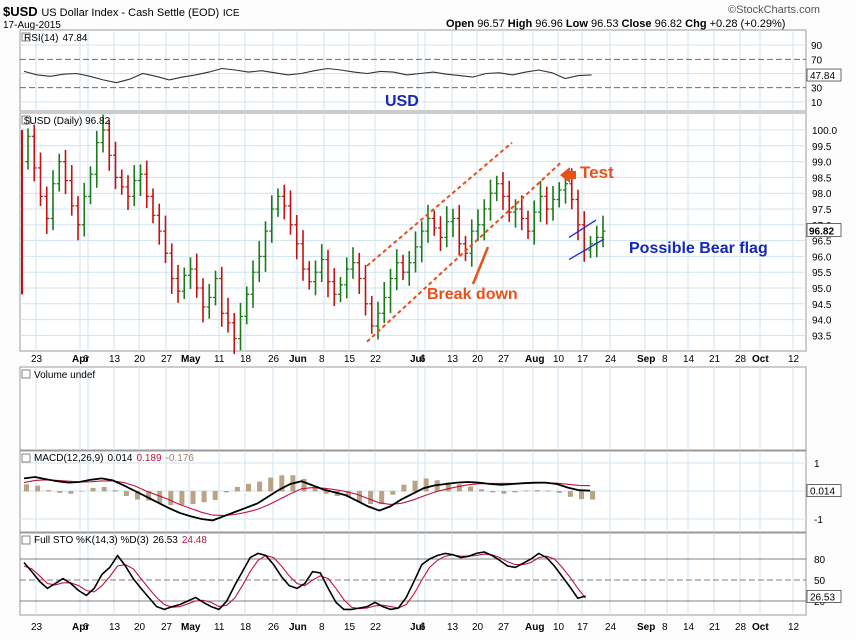 The width and height of the screenshot is (856, 639). Describe the element at coordinates (460, 24) in the screenshot. I see `open-label: Open` at that location.